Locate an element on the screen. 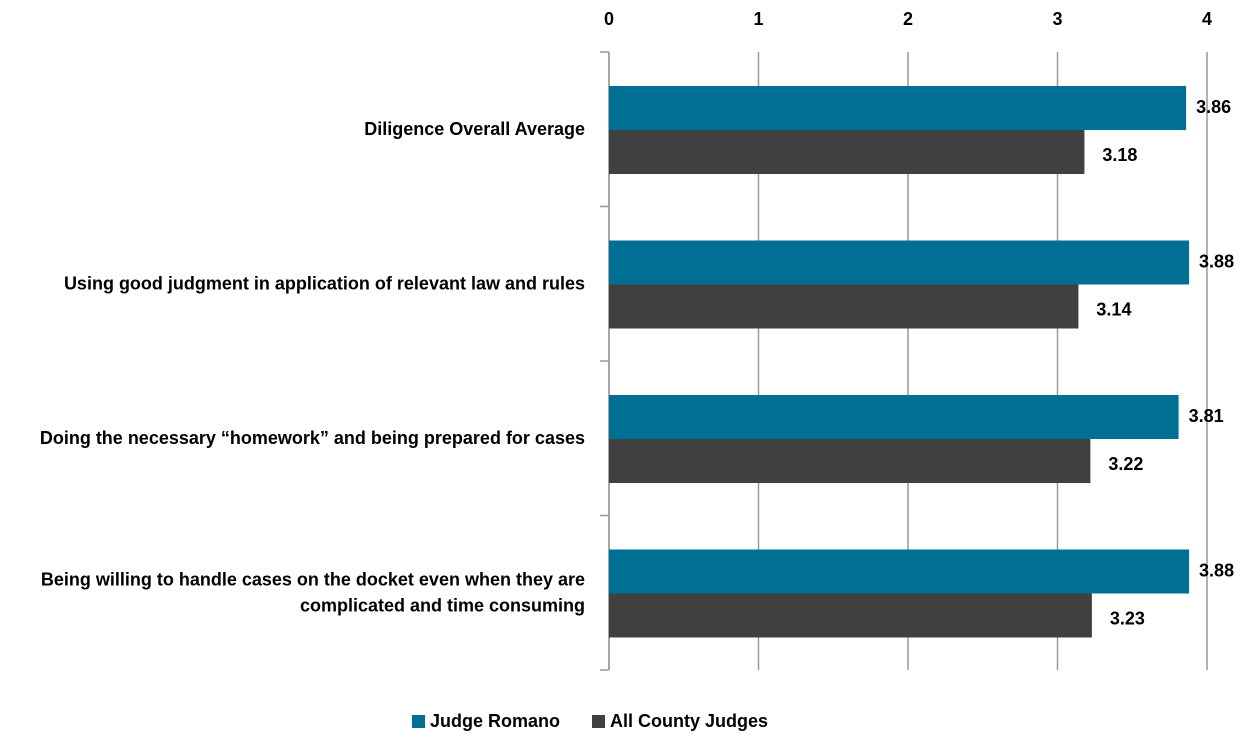  value-label: 3.23 is located at coordinates (1127, 618).